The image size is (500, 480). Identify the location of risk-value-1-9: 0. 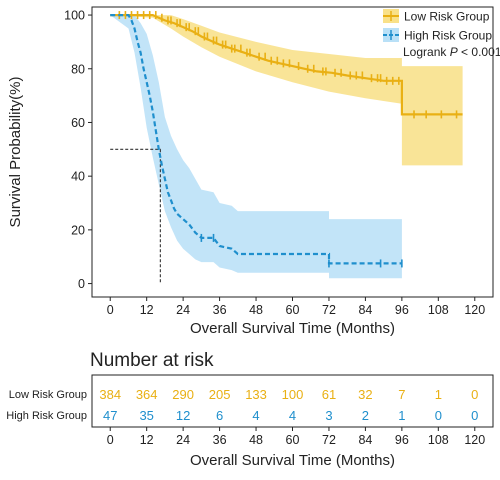
(438, 415).